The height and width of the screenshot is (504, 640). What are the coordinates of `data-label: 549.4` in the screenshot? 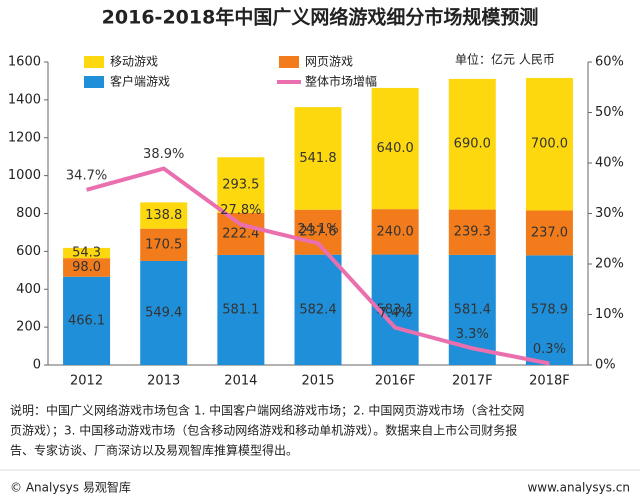 It's located at (163, 312).